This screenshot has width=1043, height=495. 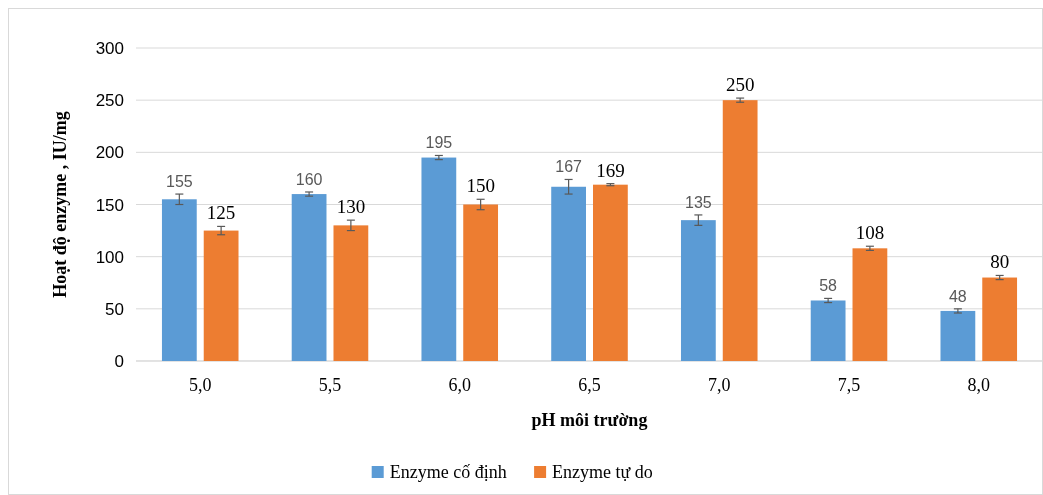 What do you see at coordinates (569, 167) in the screenshot?
I see `data-label: 167` at bounding box center [569, 167].